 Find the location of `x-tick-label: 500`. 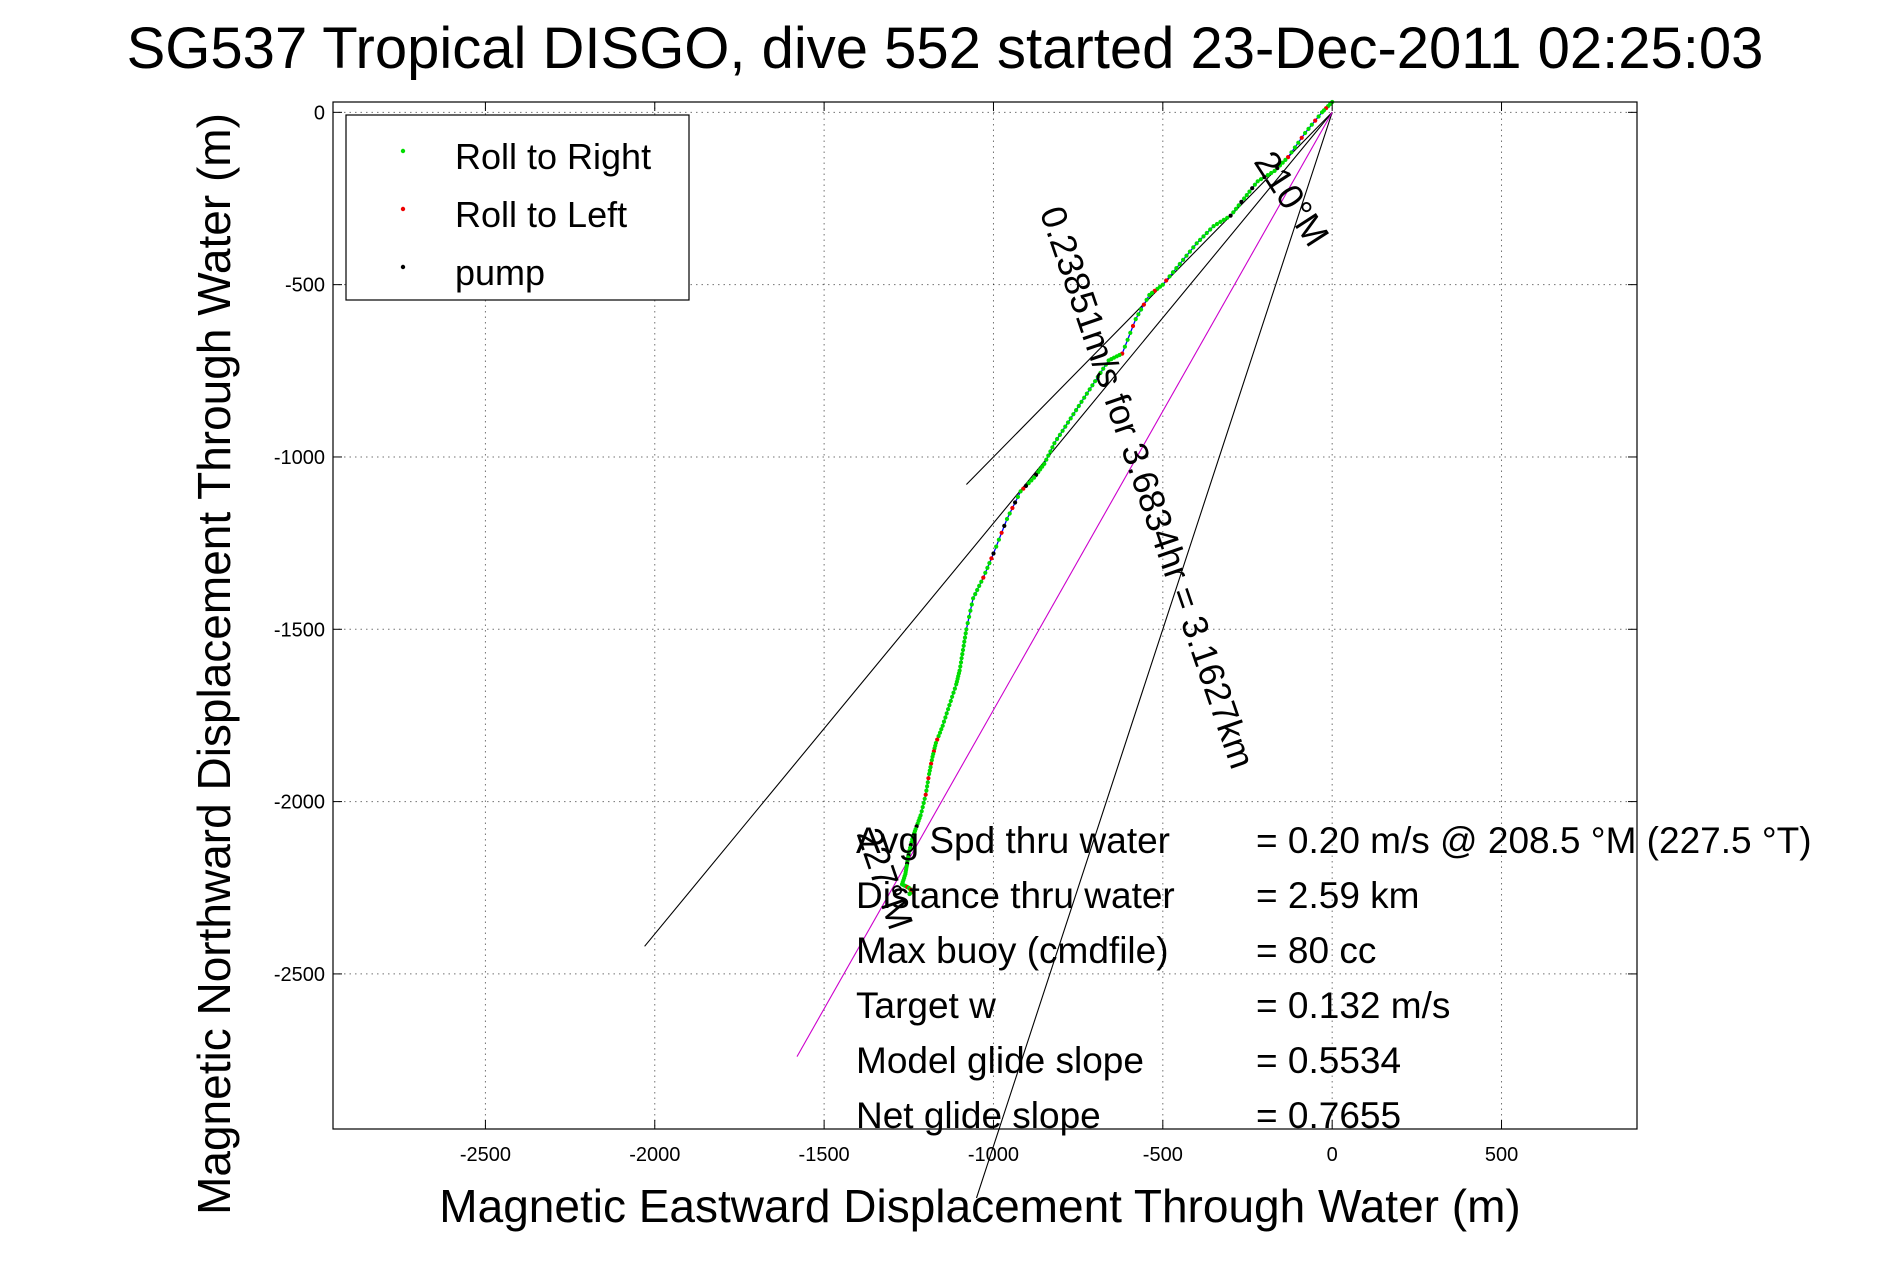

x-tick-label: 500 is located at coordinates (1501, 1155).